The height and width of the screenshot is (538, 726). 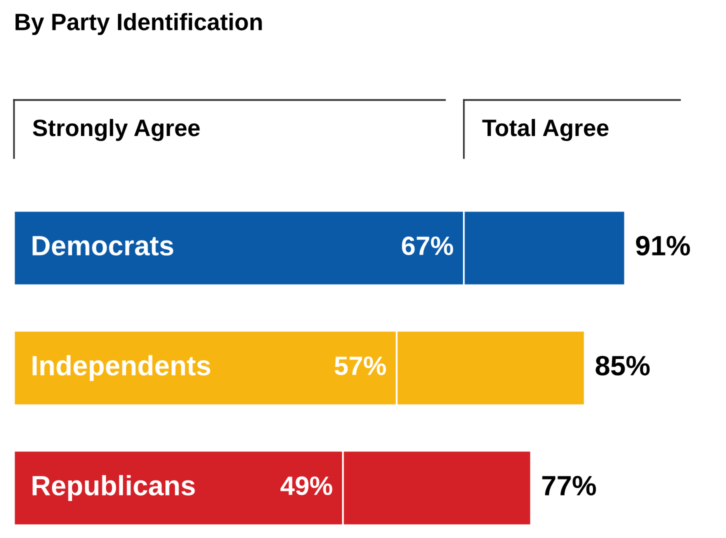 I want to click on data-label: 57%, so click(x=360, y=366).